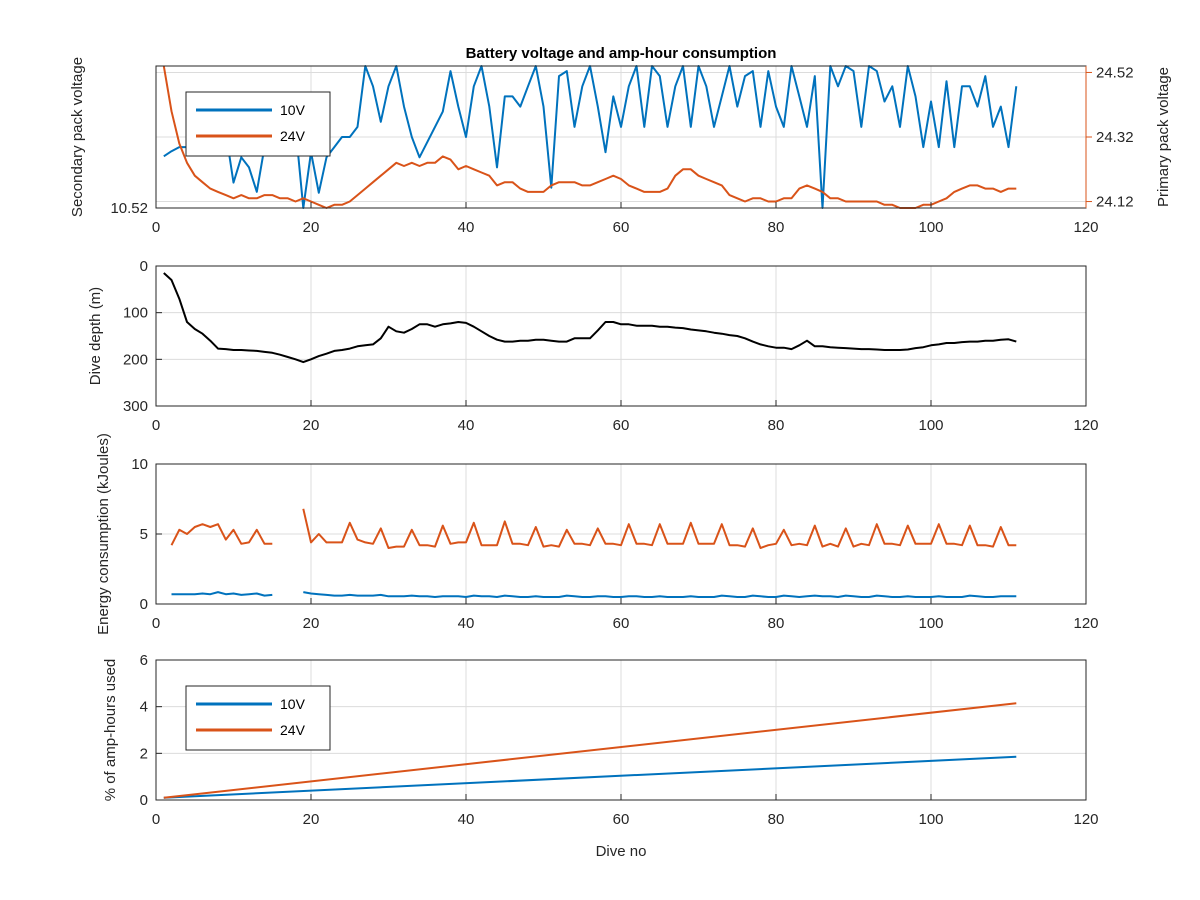 This screenshot has height=900, width=1200. I want to click on y-tick-label: 5, so click(144, 534).